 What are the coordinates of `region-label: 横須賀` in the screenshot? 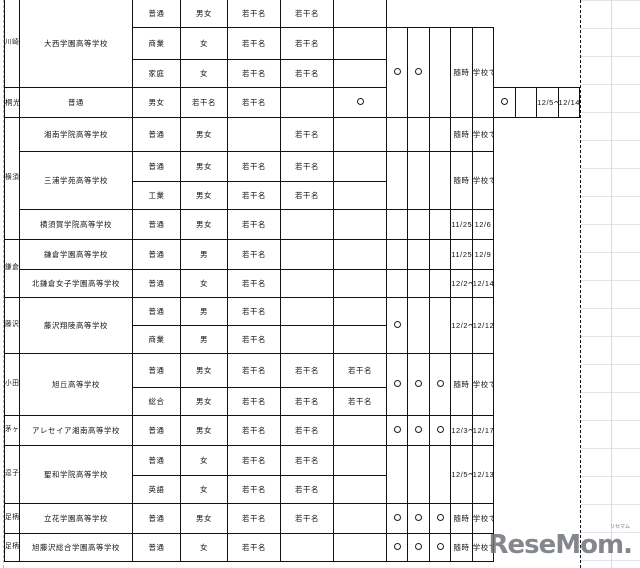 It's located at (12, 178).